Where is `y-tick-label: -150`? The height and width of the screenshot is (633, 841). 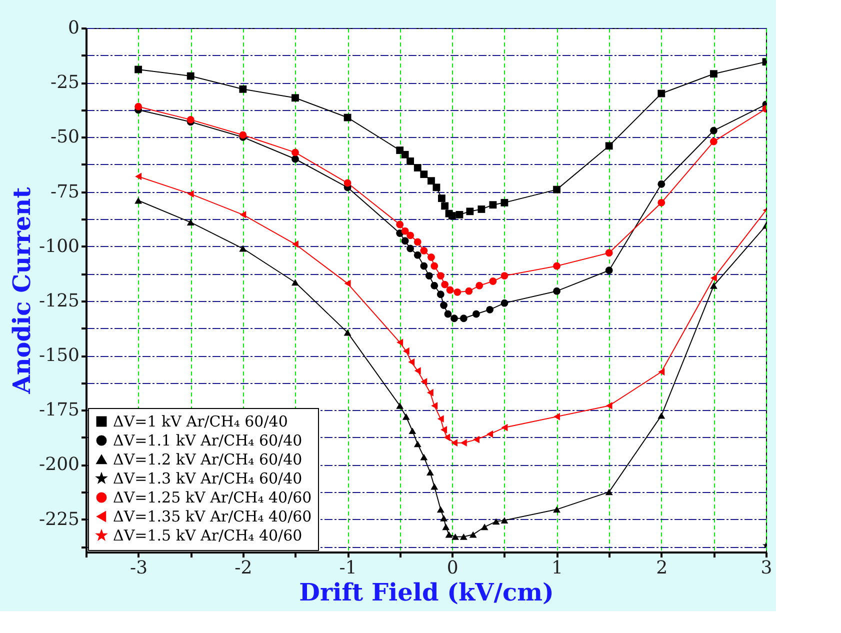
y-tick-label: -150 is located at coordinates (59, 355).